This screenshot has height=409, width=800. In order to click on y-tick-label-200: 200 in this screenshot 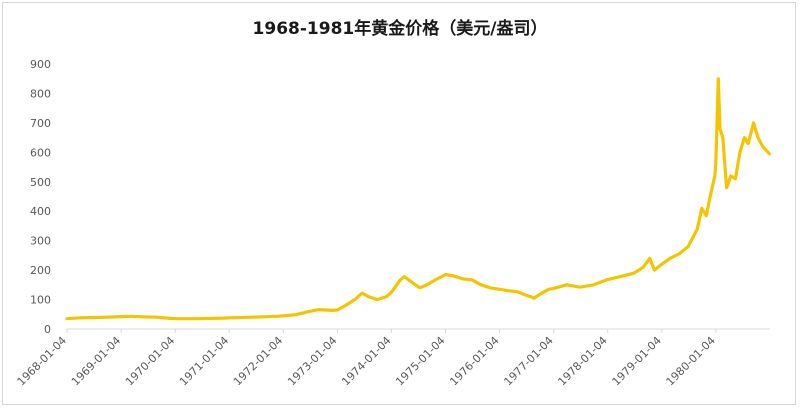, I will do `click(40, 270)`.